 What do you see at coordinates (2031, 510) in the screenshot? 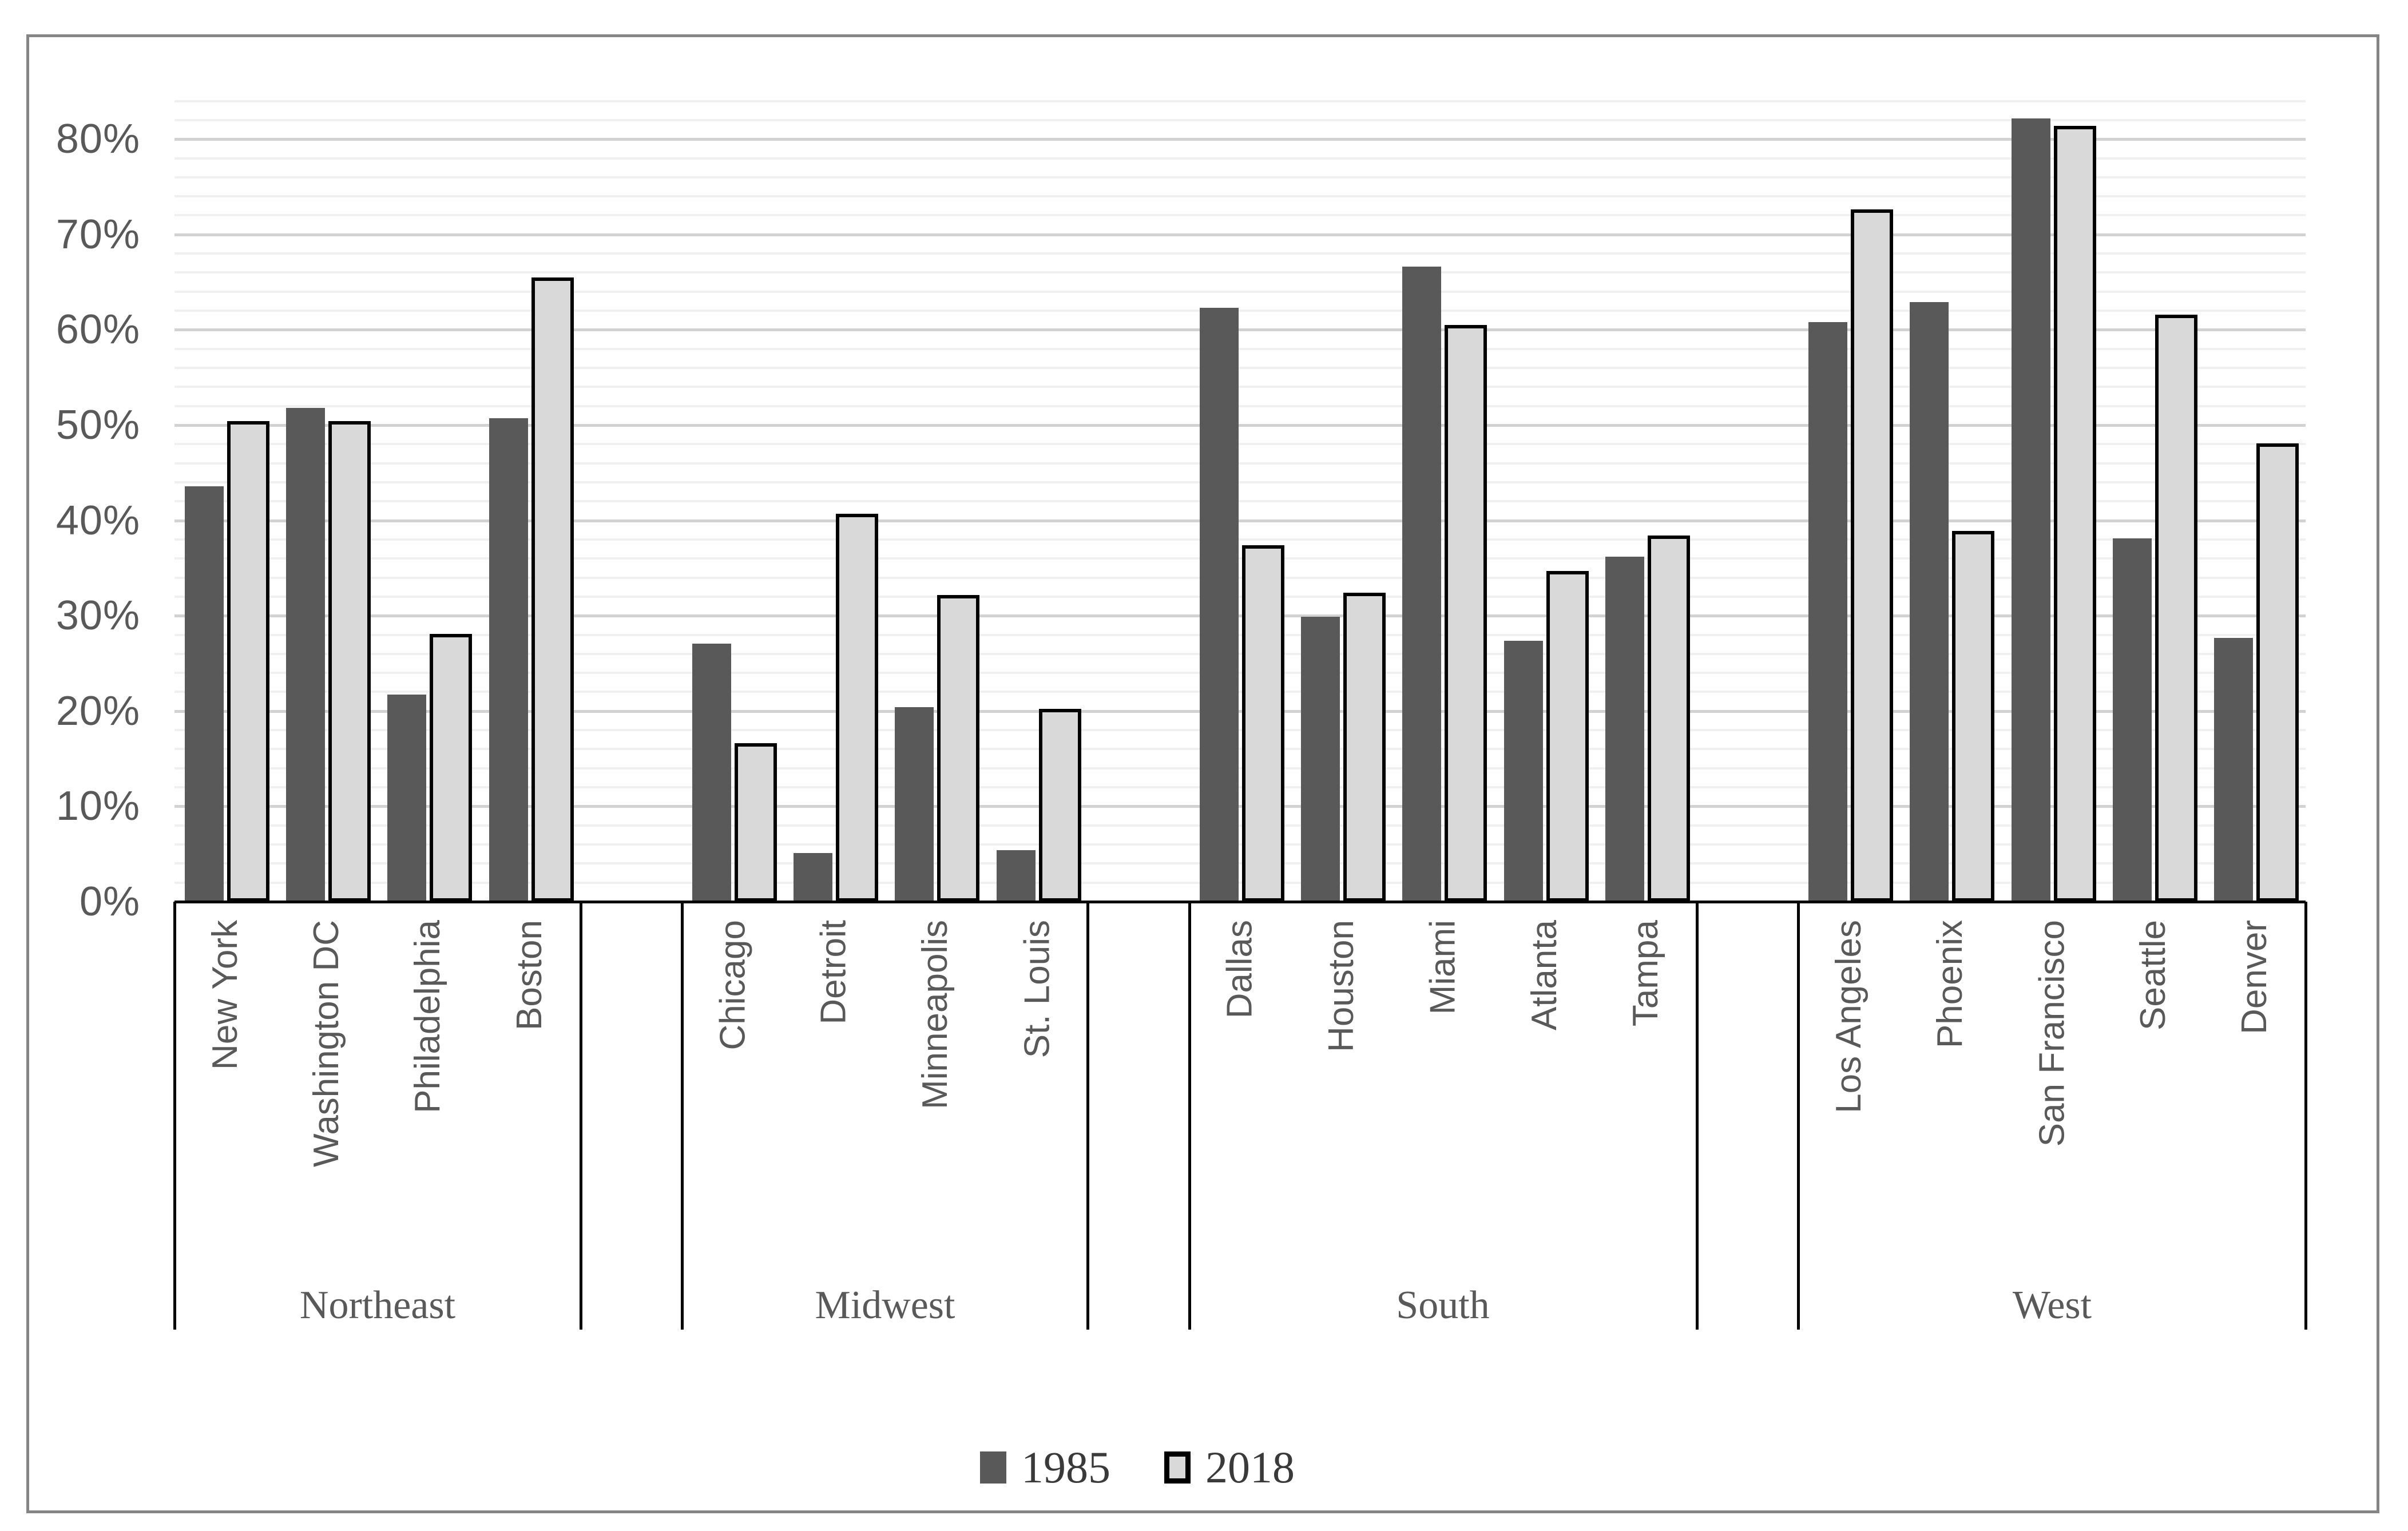
I see `bar-1985-san-francisco` at bounding box center [2031, 510].